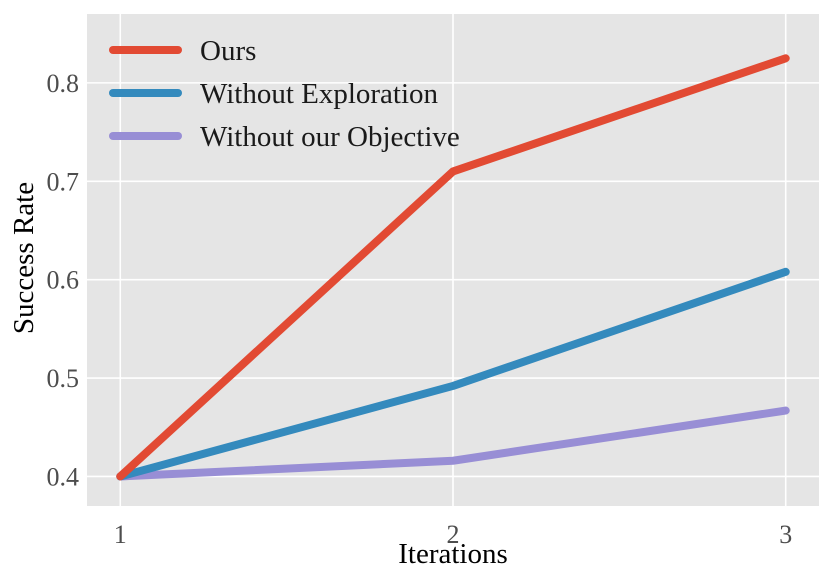  Describe the element at coordinates (453, 443) in the screenshot. I see `series-line-without-our-objective` at that location.